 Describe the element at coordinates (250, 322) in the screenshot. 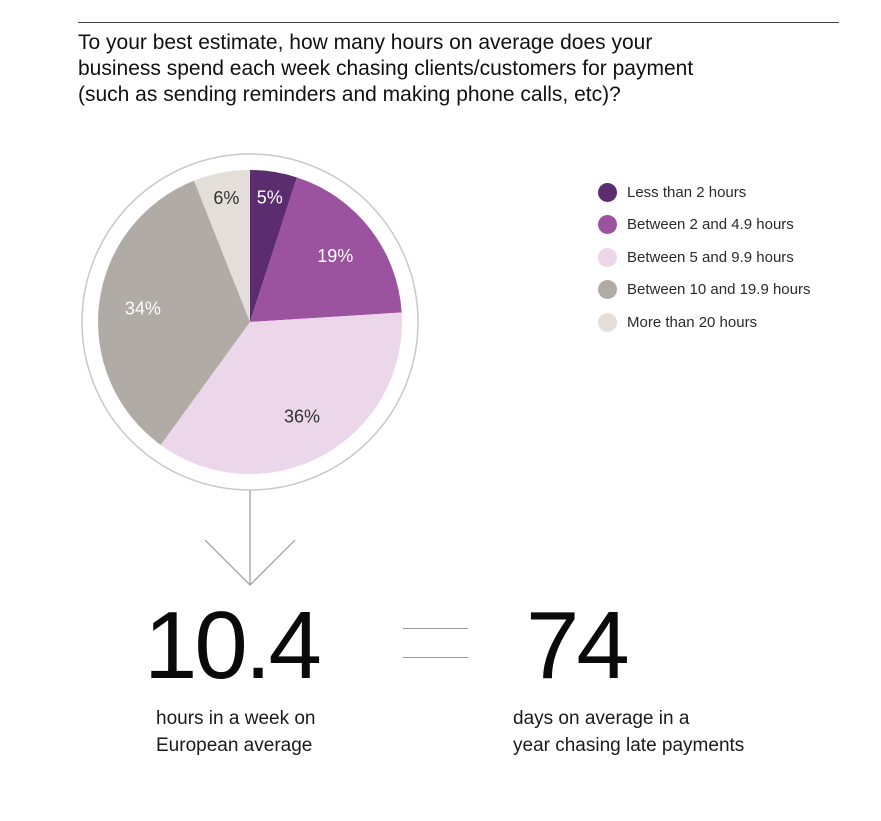

I see `pie-slices` at that location.